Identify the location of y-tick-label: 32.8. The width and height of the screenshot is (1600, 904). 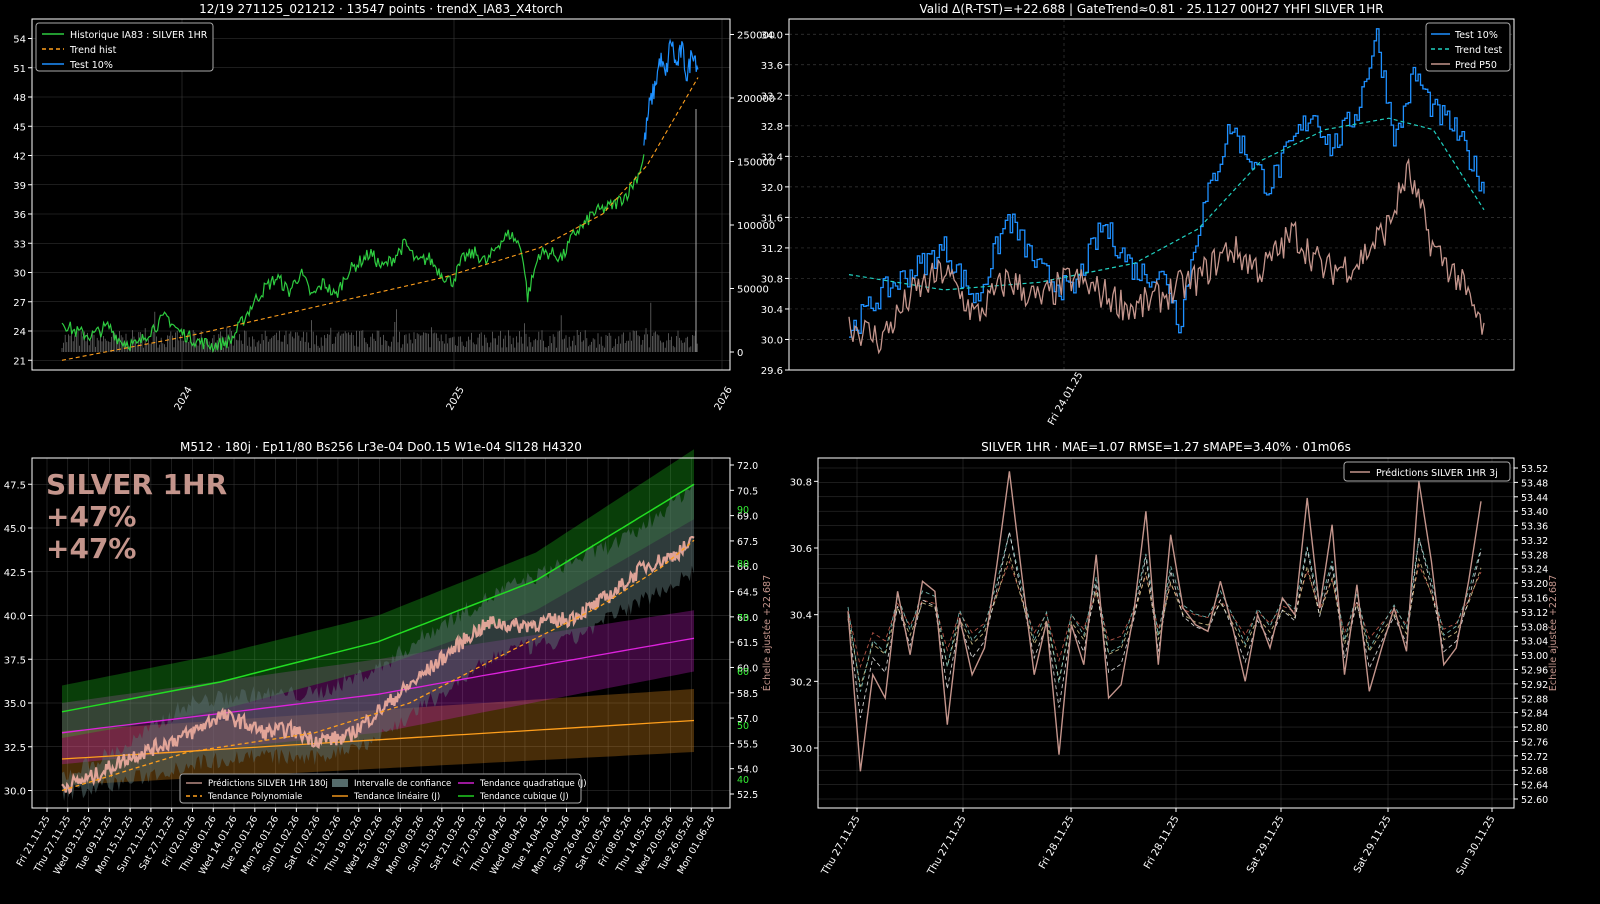
(772, 127).